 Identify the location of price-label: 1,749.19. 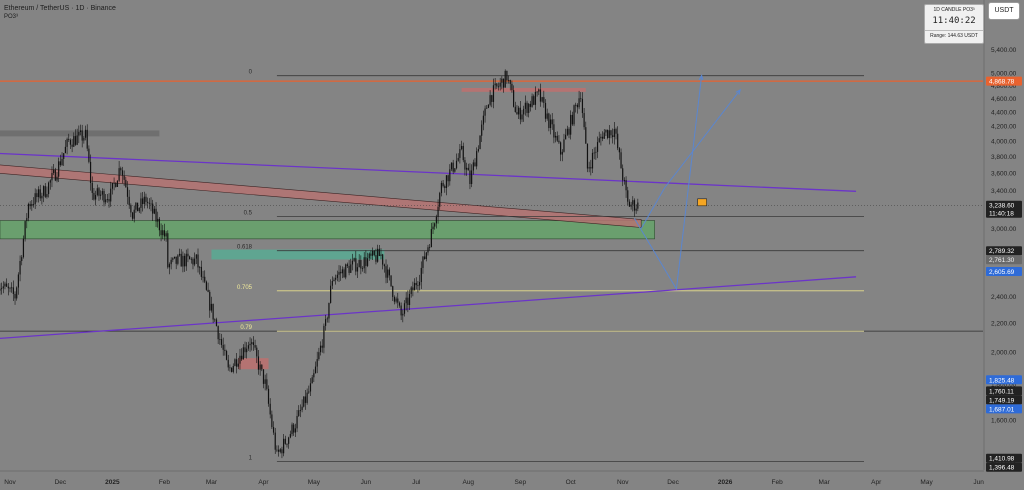
(1002, 400).